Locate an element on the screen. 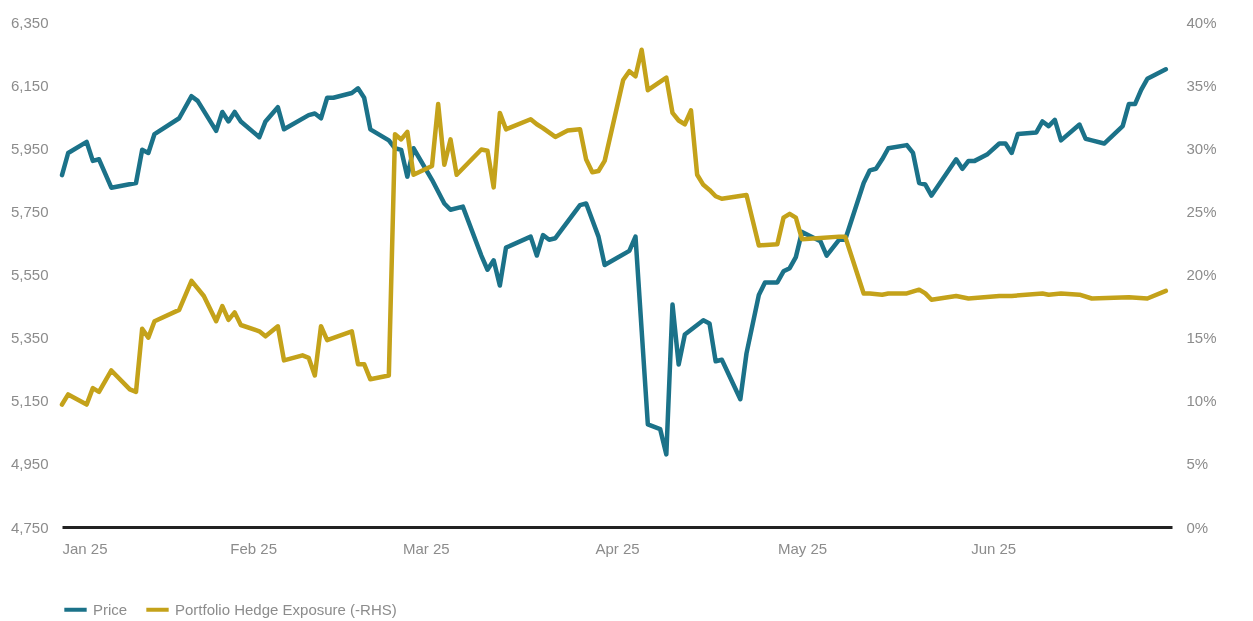  y-tick-label: 5,550 is located at coordinates (29, 274).